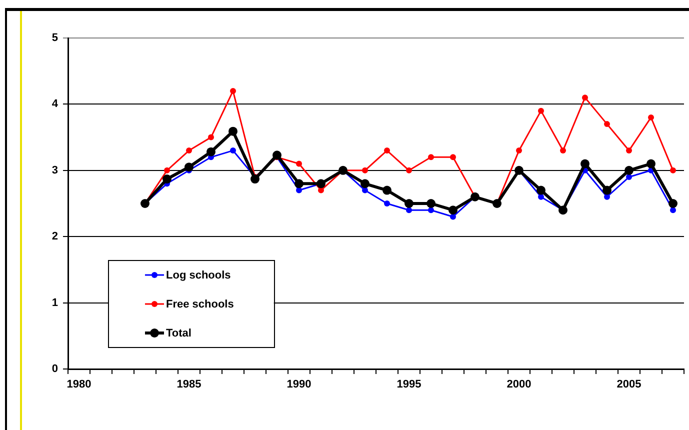  Describe the element at coordinates (55, 38) in the screenshot. I see `y-tick-label: 5` at that location.